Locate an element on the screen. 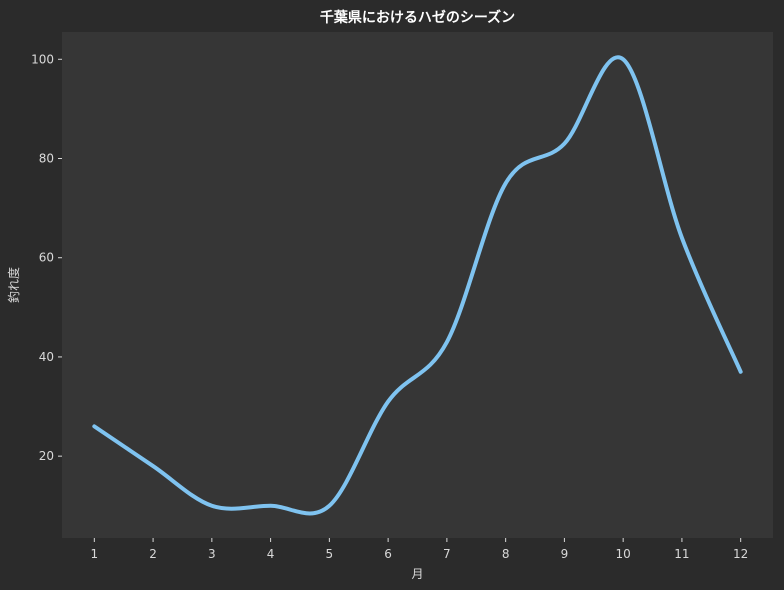  x-axis-label: 月 is located at coordinates (417, 574).